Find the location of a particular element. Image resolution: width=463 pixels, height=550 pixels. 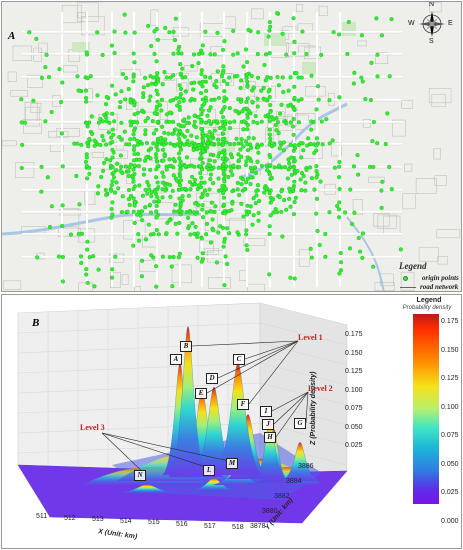

leader-line is located at coordinates (252, 367).